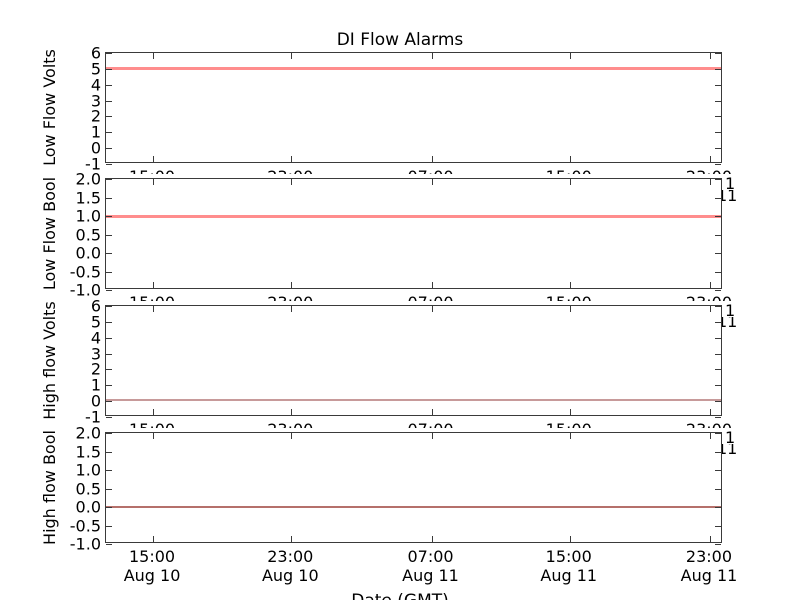 The image size is (800, 600). Describe the element at coordinates (95, 132) in the screenshot. I see `y-tick-label-1-3: 1` at that location.